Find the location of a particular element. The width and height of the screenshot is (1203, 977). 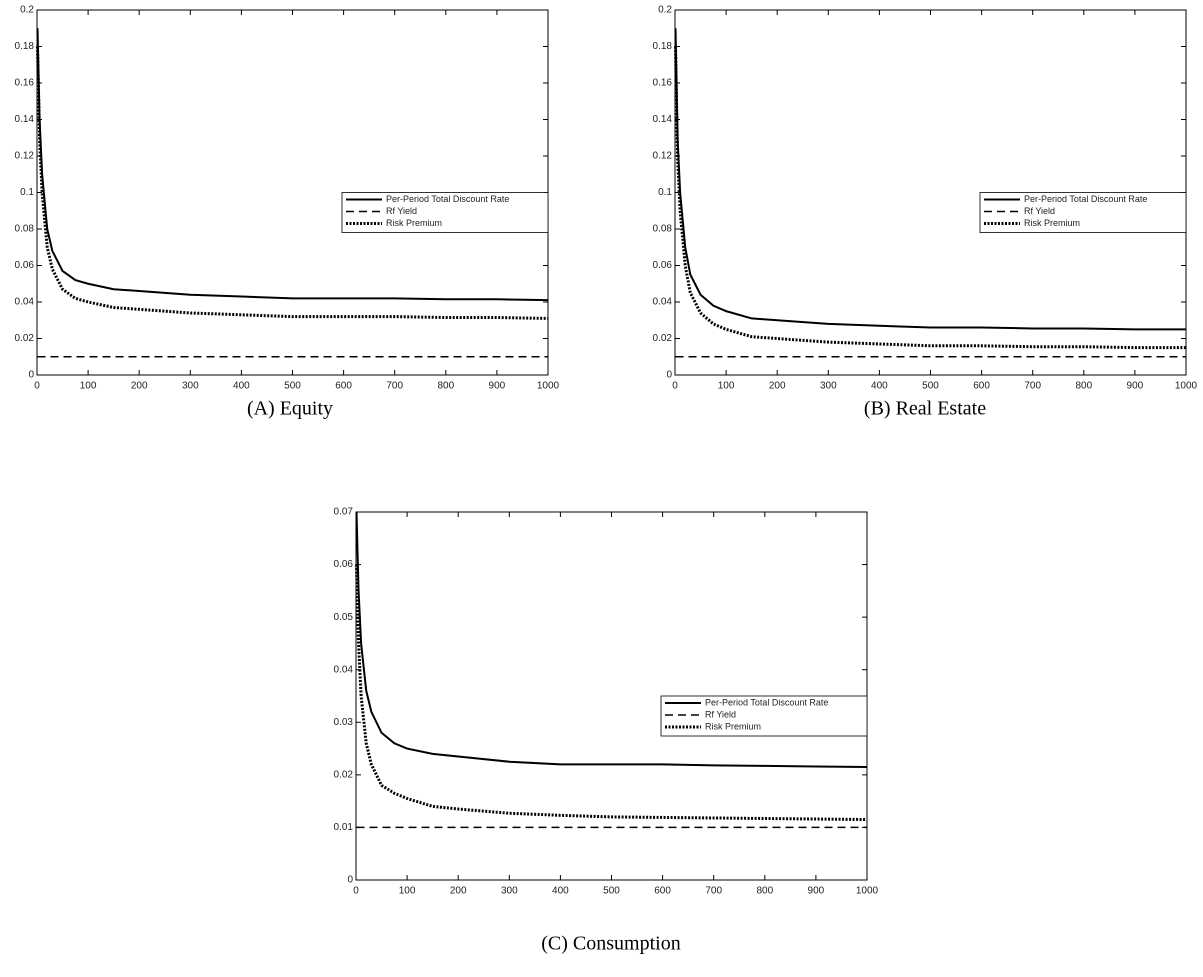

y-tick-label: 0.01 is located at coordinates (344, 827).